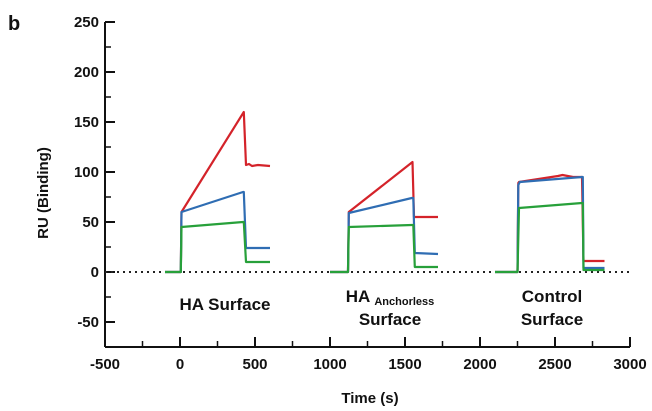  What do you see at coordinates (14, 24) in the screenshot?
I see `panel-label: b` at bounding box center [14, 24].